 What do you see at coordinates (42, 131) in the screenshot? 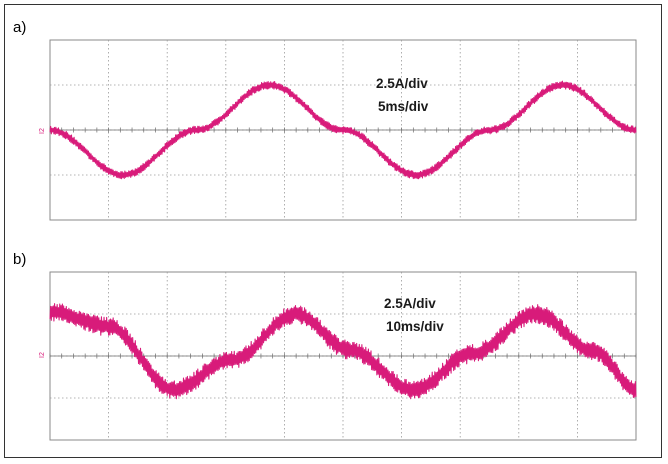
I see `channel-label-a: I2` at bounding box center [42, 131].